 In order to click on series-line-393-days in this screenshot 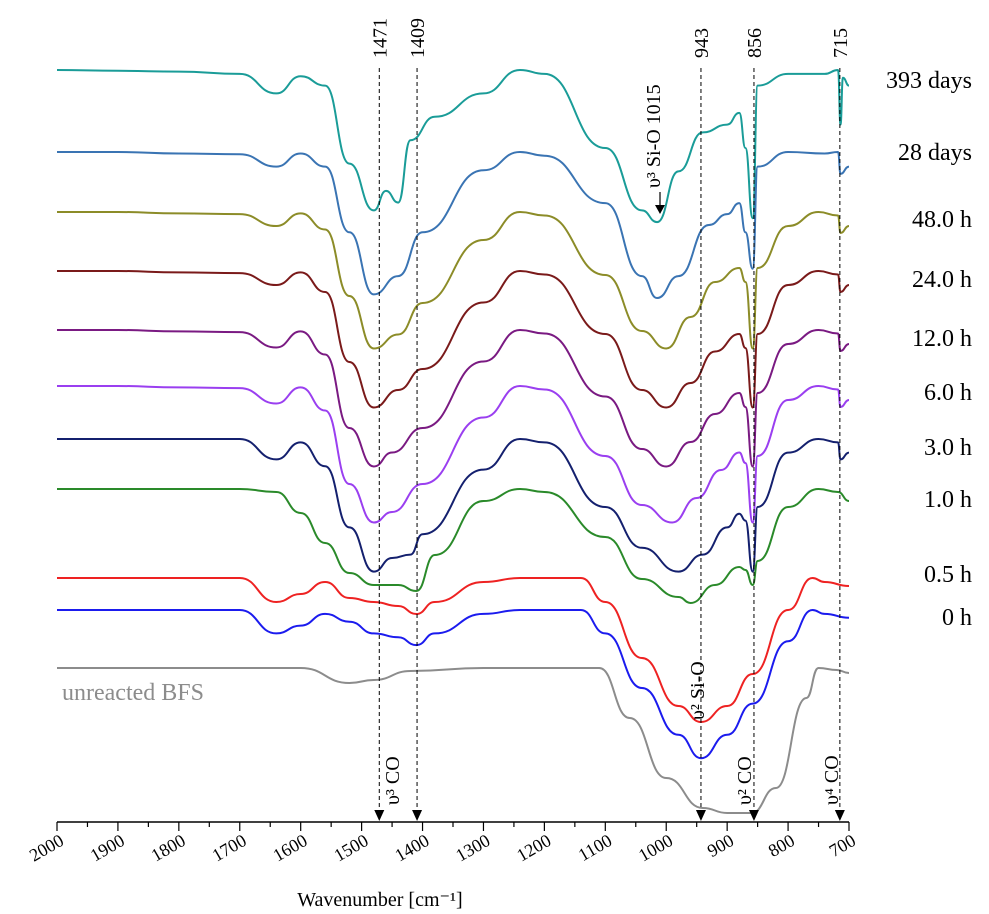, I will do `click(453, 146)`.